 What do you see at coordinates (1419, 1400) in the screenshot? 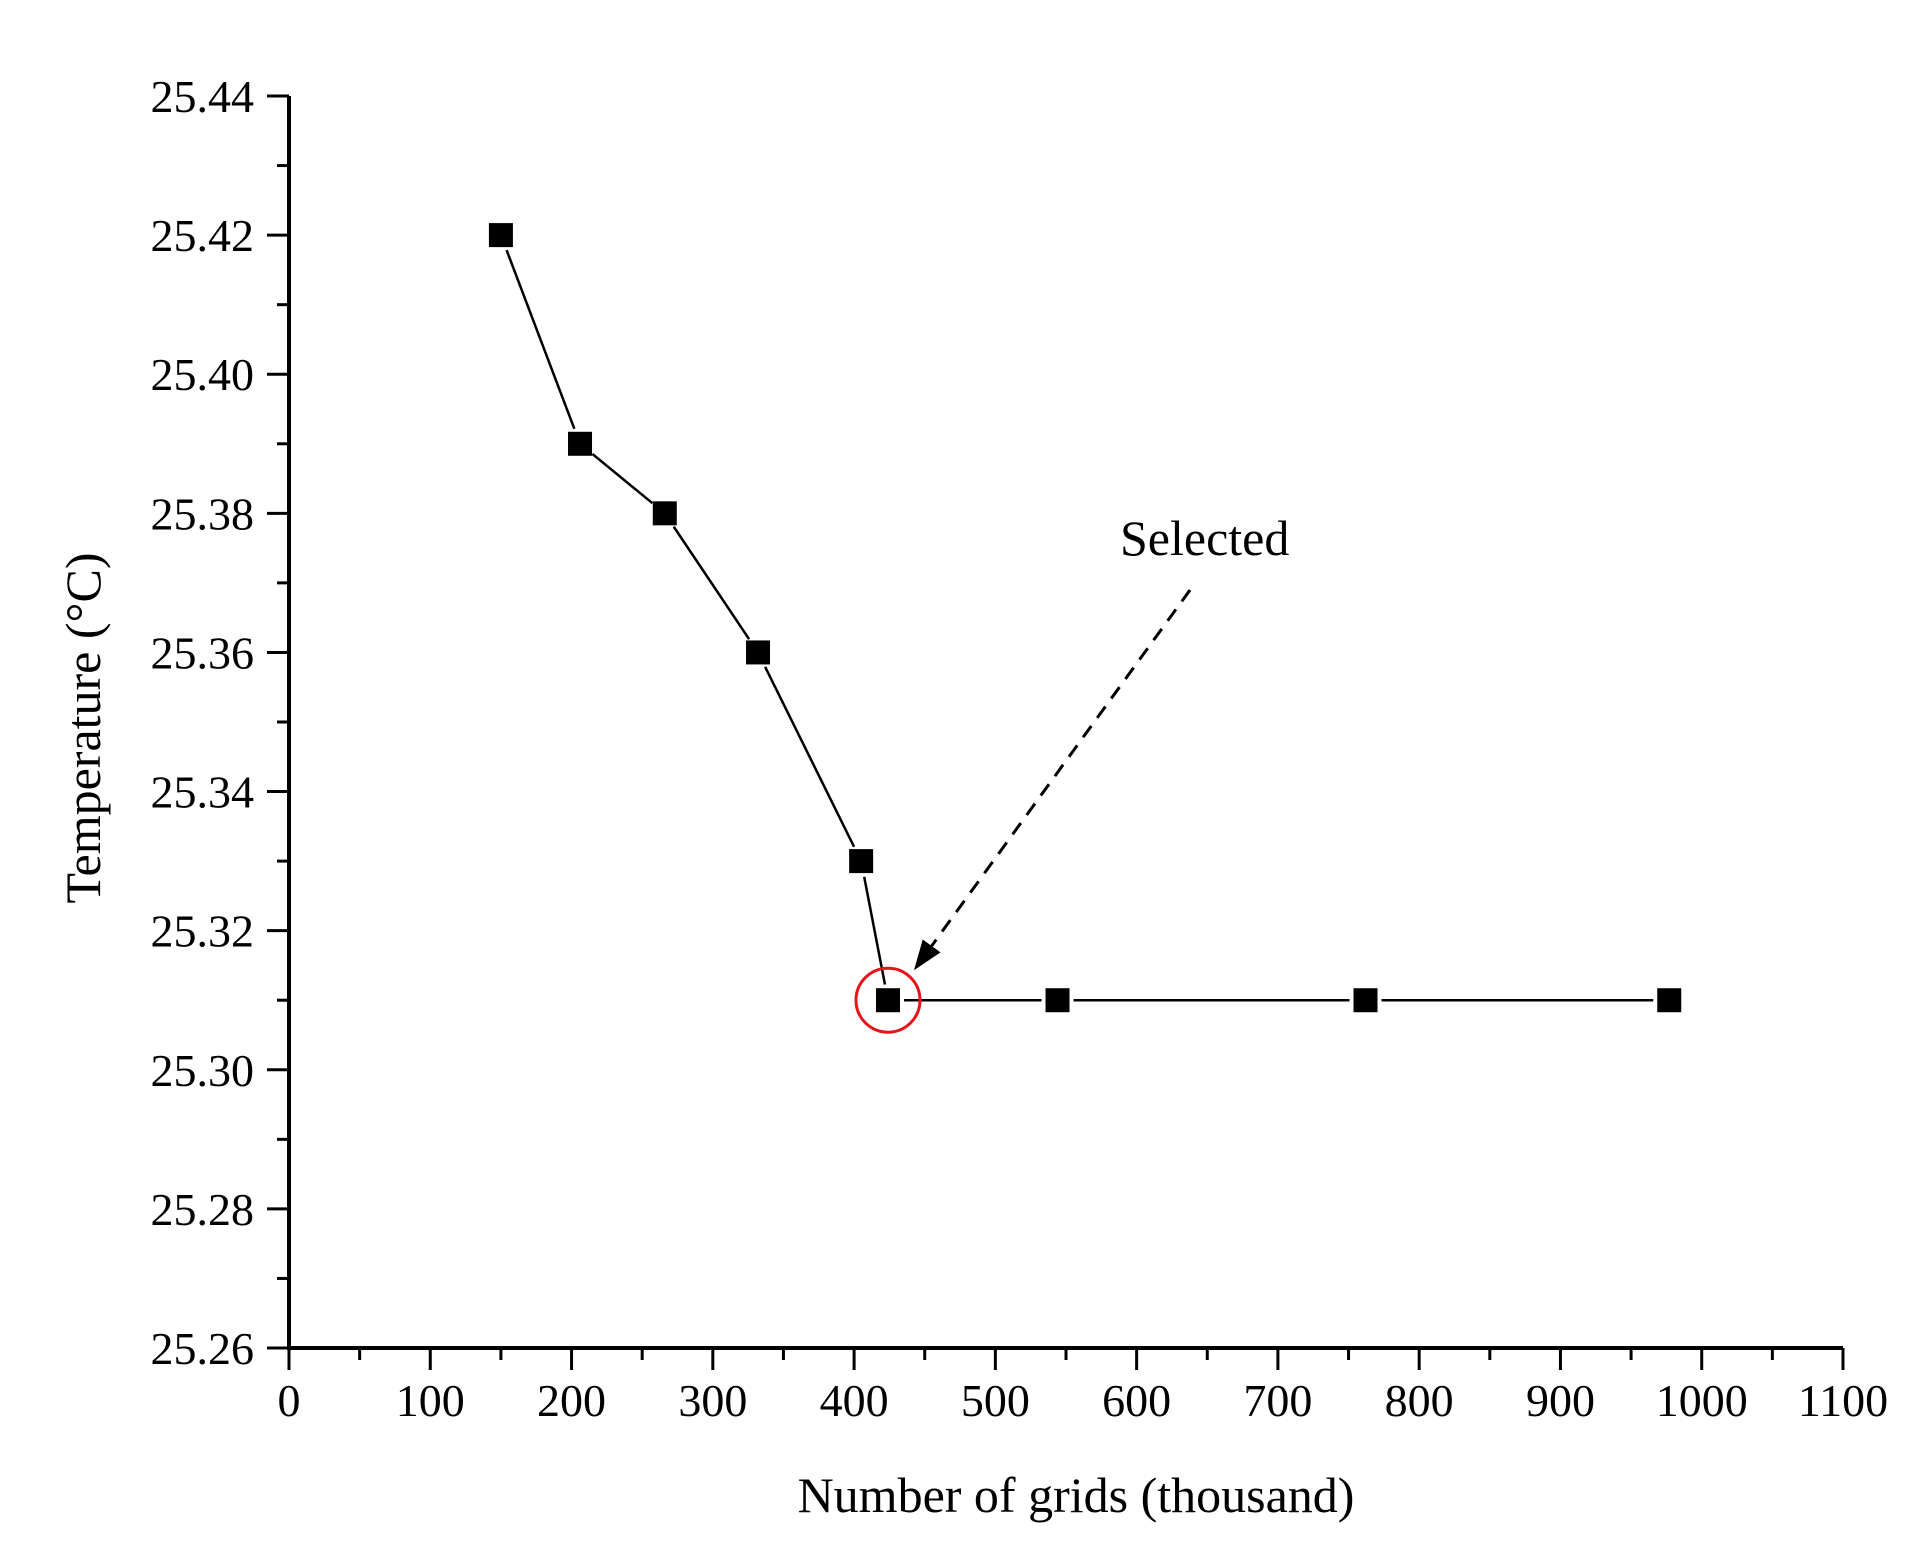
I see `x-tick-label: 800` at bounding box center [1419, 1400].